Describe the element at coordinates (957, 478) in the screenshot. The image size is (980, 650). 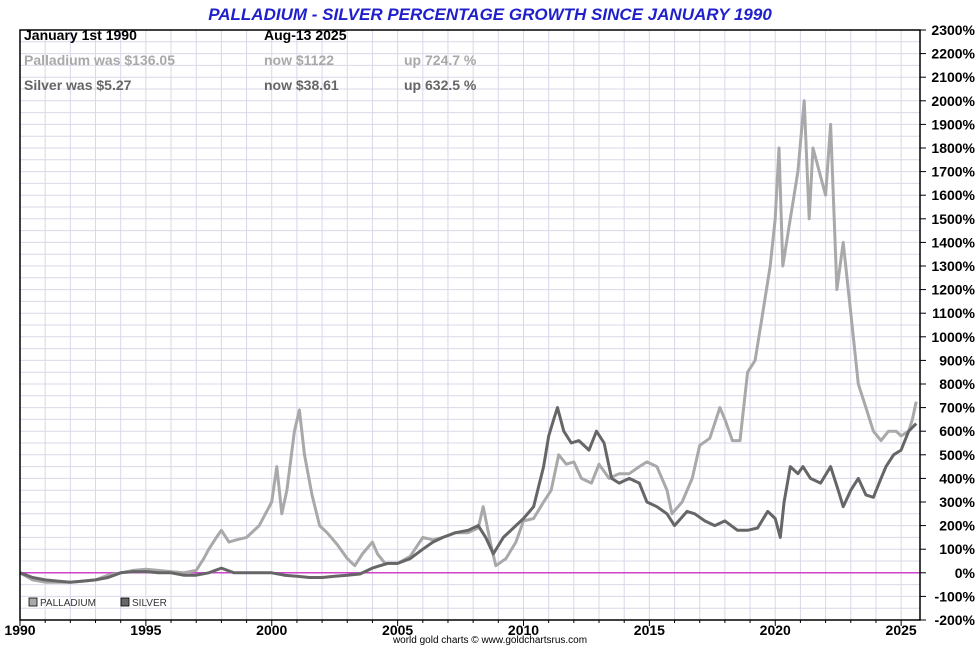
I see `y-tick-label: 400%` at that location.